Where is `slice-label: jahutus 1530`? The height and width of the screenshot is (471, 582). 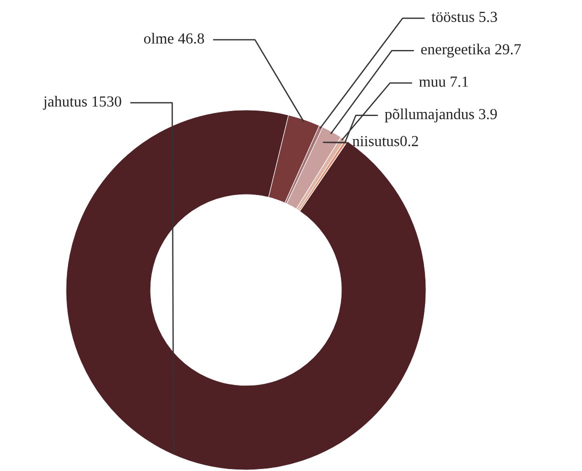
slice-label: jahutus 1530 is located at coordinates (82, 103).